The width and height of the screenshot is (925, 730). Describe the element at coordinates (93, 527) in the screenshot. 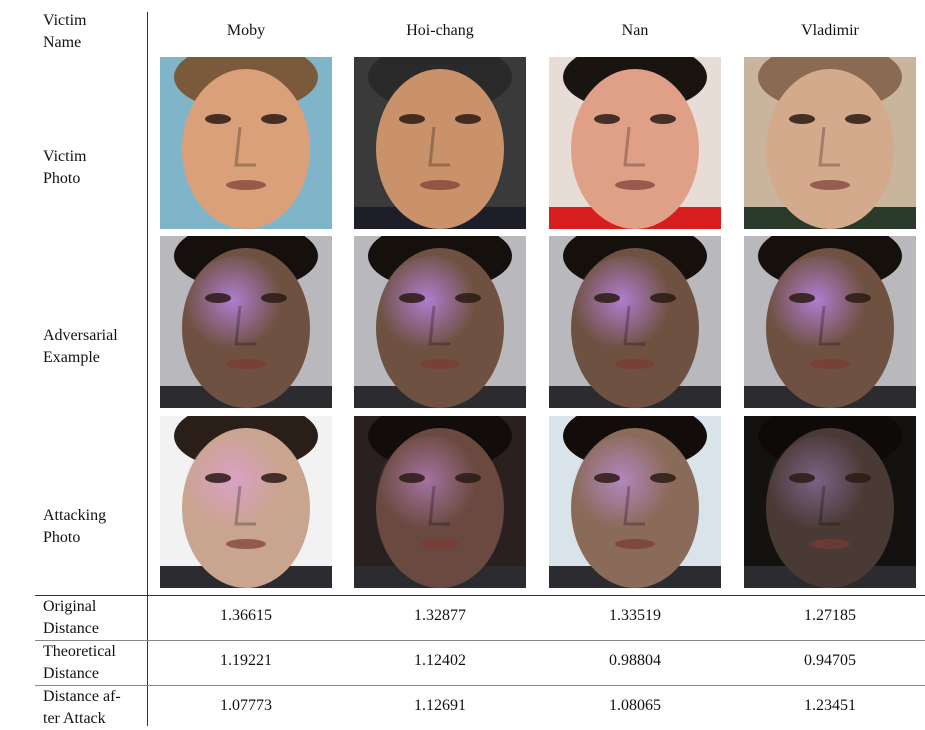

I see `row-label-attacking-photo: Attacking Photo` at that location.